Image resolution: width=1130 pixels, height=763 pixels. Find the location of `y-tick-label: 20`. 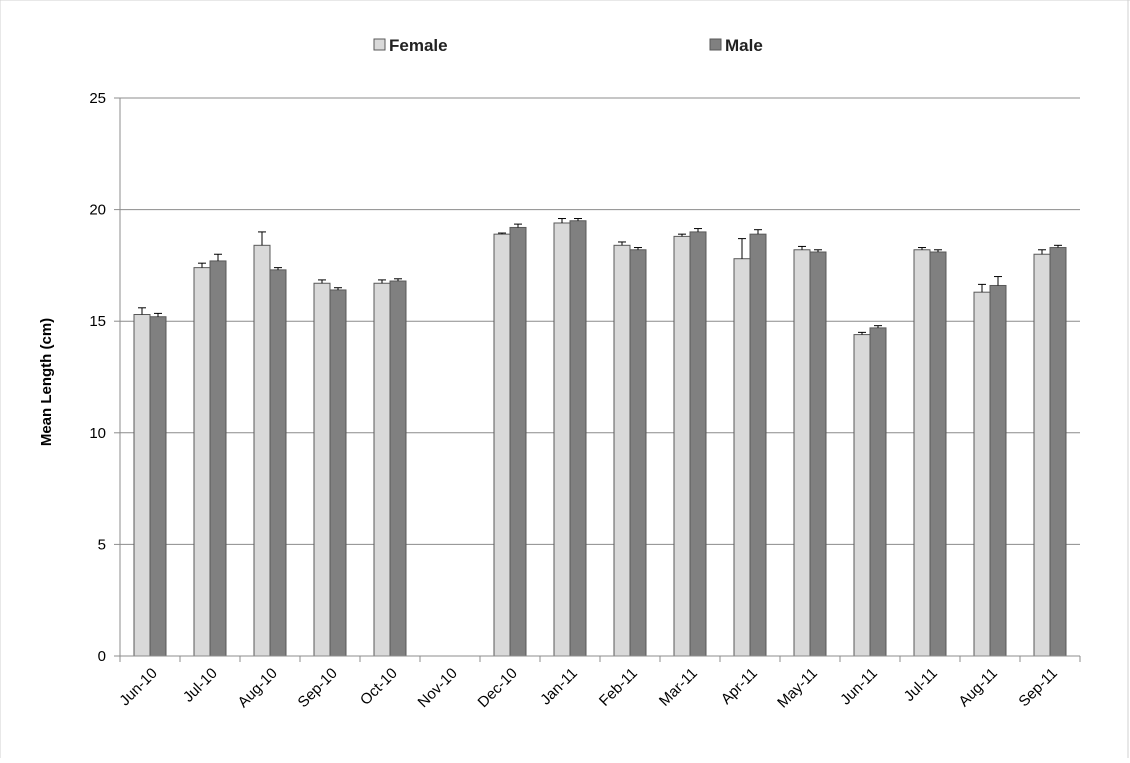

y-tick-label: 20 is located at coordinates (97, 210).